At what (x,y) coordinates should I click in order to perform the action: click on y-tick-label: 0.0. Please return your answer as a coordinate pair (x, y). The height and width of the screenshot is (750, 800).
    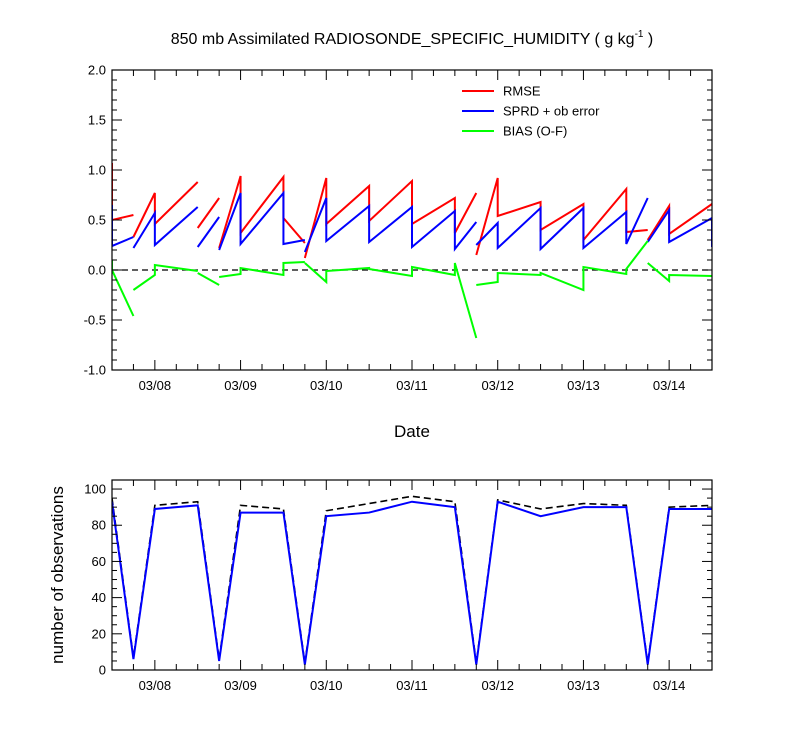
    Looking at the image, I should click on (97, 270).